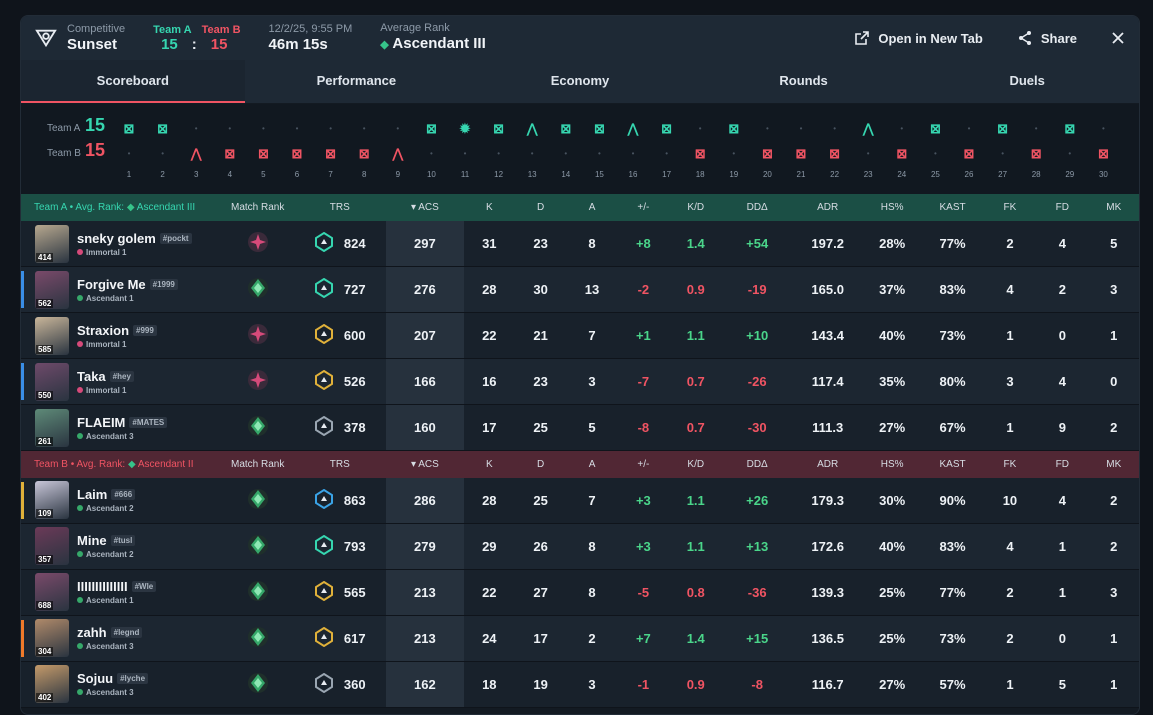 This screenshot has width=1153, height=715. Describe the element at coordinates (918, 38) in the screenshot. I see `open-new-tab-button: Open in New Tab` at that location.